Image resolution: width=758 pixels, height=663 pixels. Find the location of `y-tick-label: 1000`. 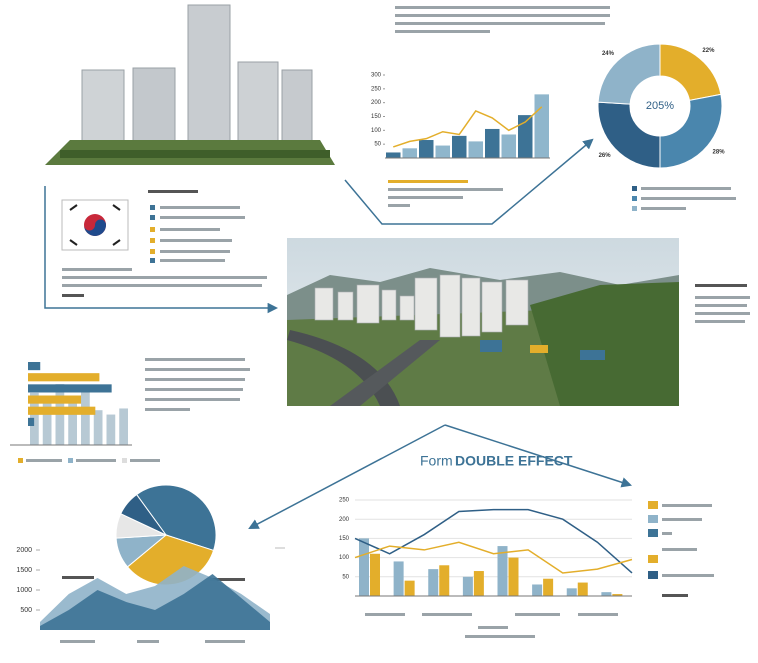

y-tick-label: 1000 is located at coordinates (24, 590).